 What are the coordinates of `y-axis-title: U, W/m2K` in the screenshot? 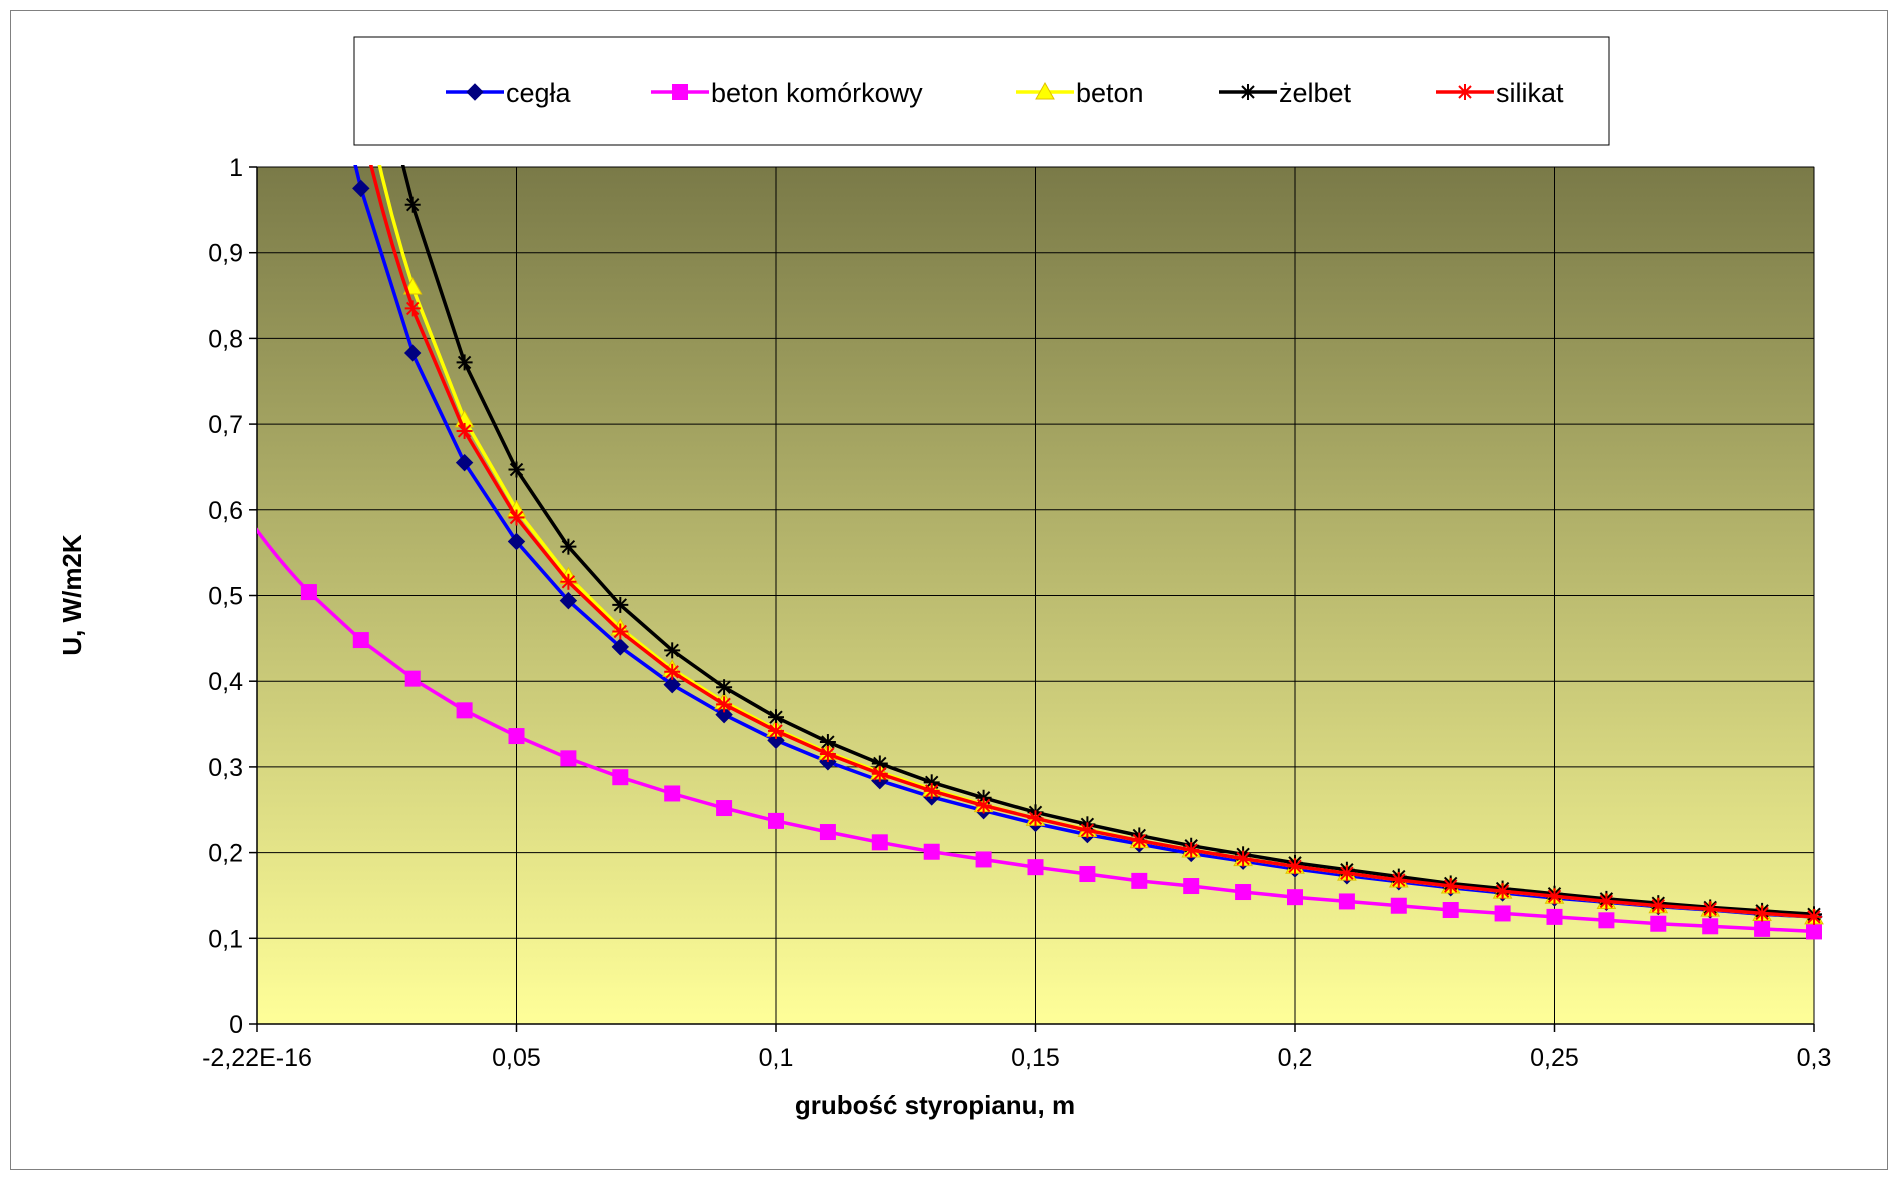 It's located at (72, 595).